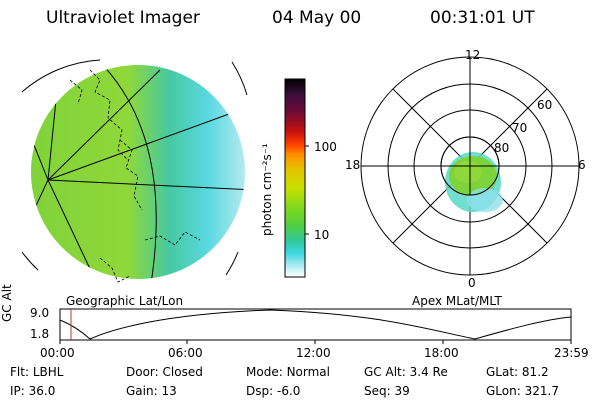 Image resolution: width=600 pixels, height=400 pixels. Describe the element at coordinates (377, 391) in the screenshot. I see `info-seq-key: Seq:` at that location.